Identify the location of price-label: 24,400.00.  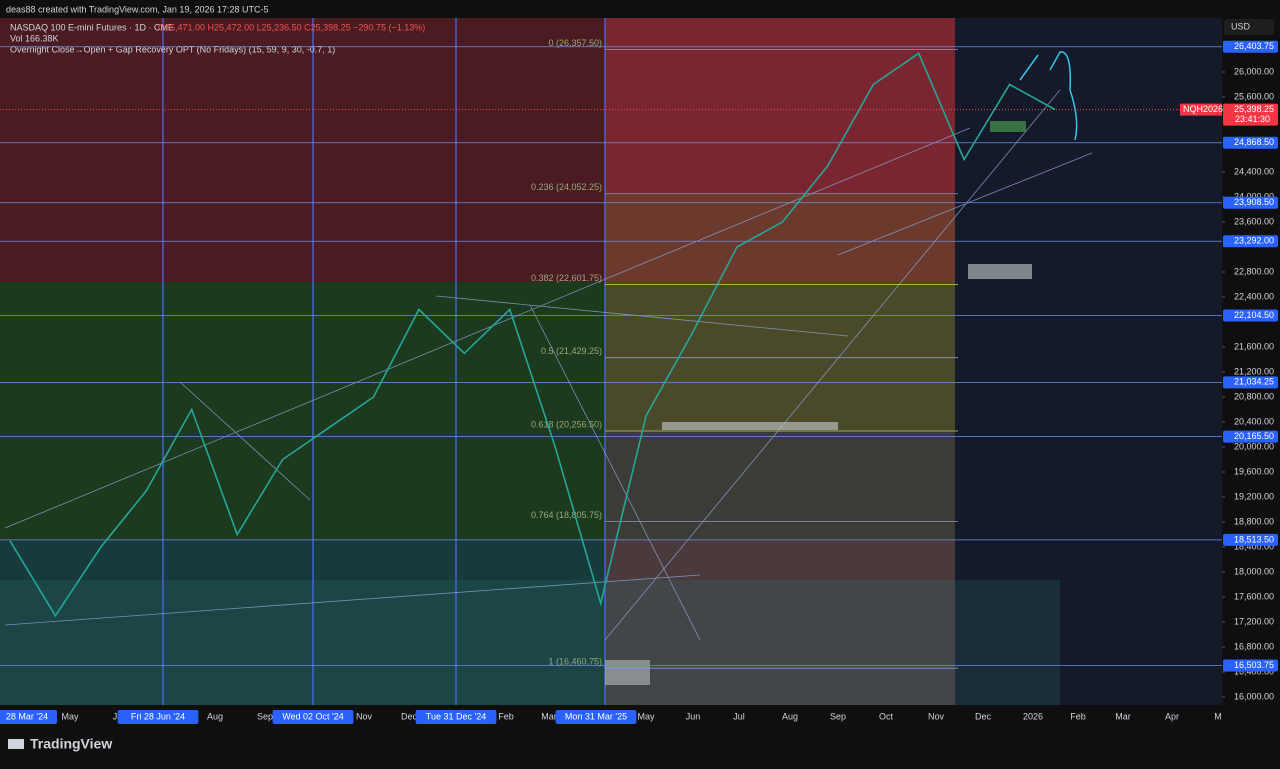
(1254, 171).